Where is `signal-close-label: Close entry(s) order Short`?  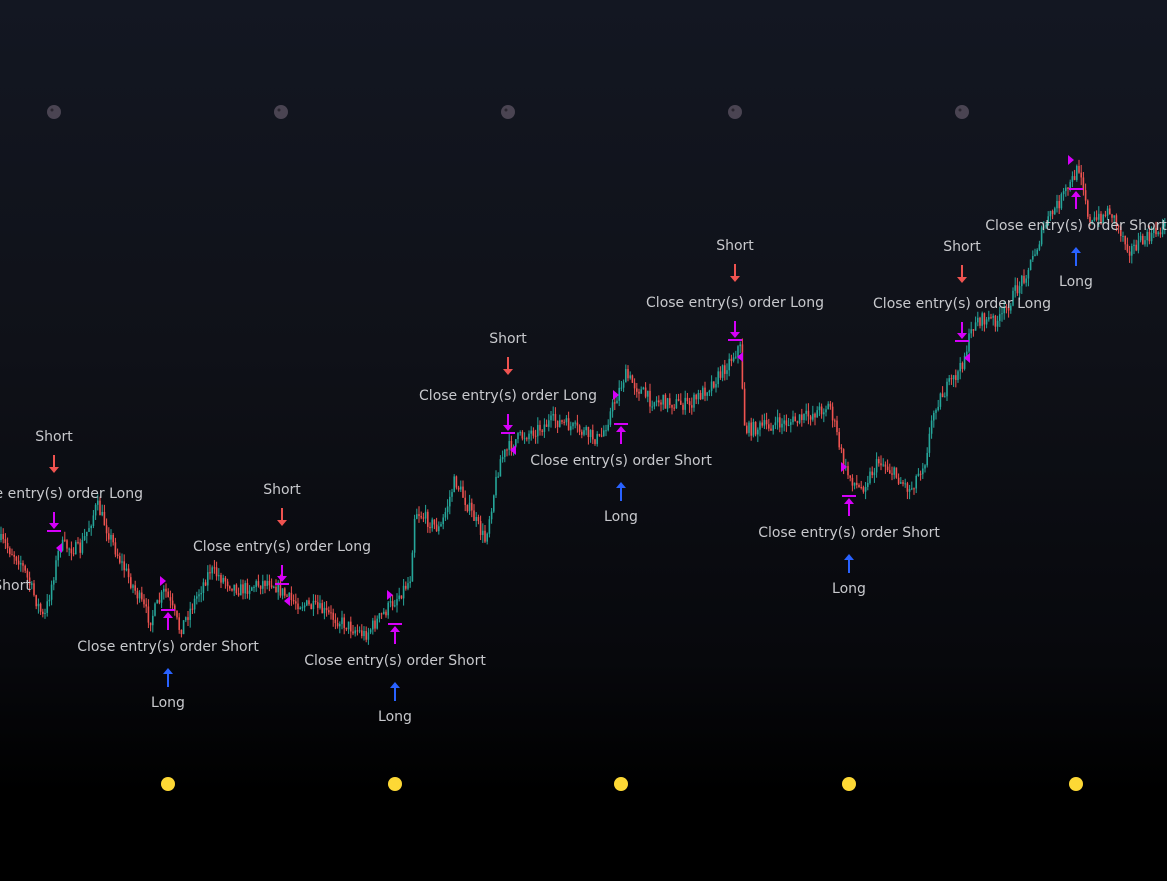
signal-close-label: Close entry(s) order Short is located at coordinates (621, 461).